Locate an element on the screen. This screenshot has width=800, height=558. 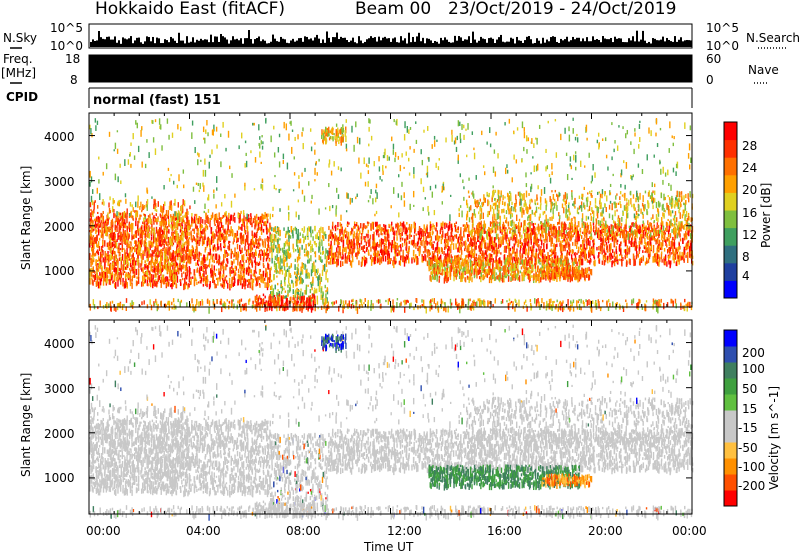
nave-tick-0: 0 is located at coordinates (710, 80).